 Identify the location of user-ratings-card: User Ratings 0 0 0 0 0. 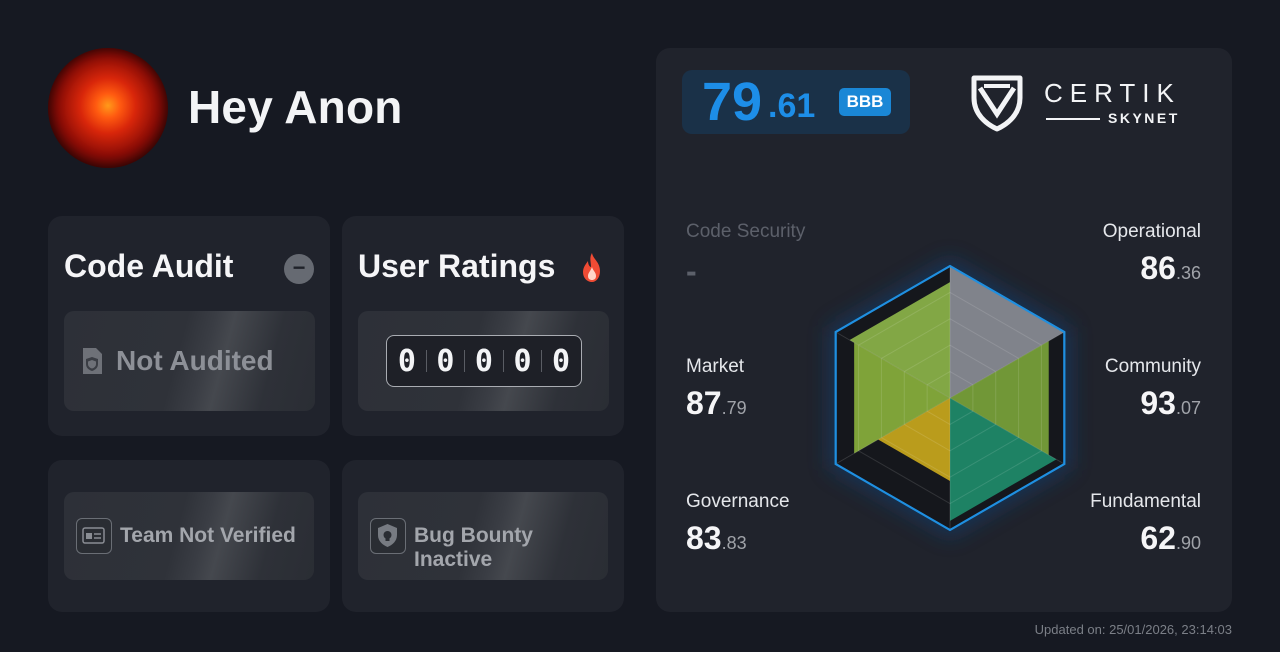
(483, 326).